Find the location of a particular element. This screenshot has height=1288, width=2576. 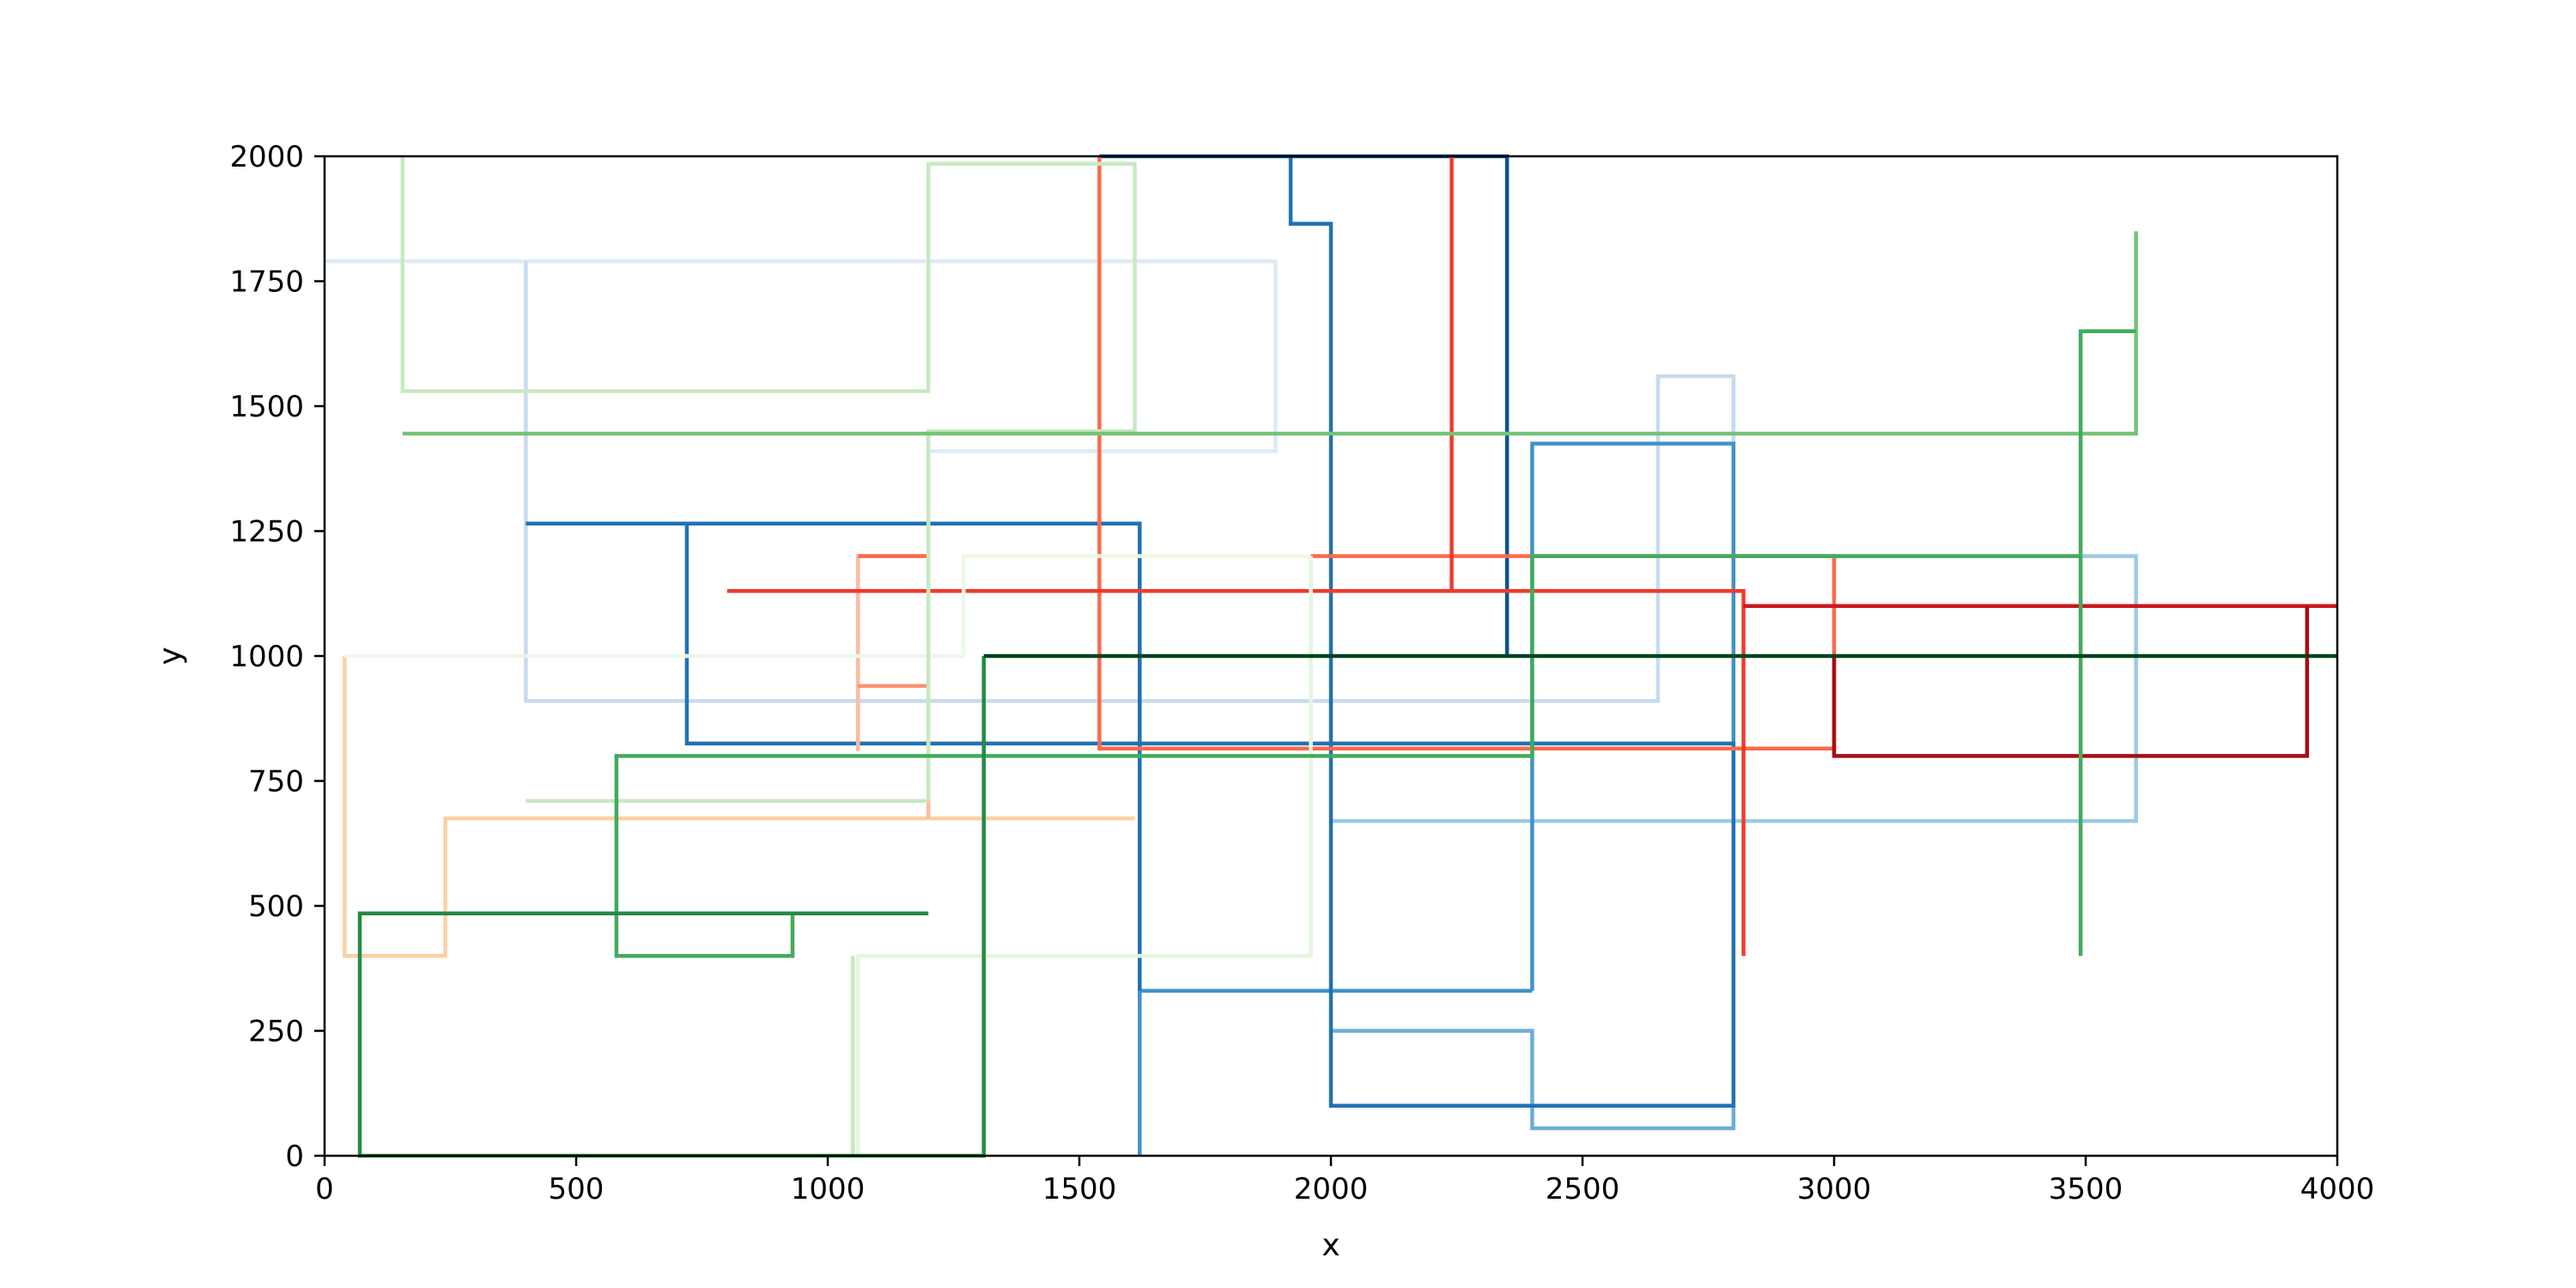

y-tick-label: 1250 is located at coordinates (266, 532).